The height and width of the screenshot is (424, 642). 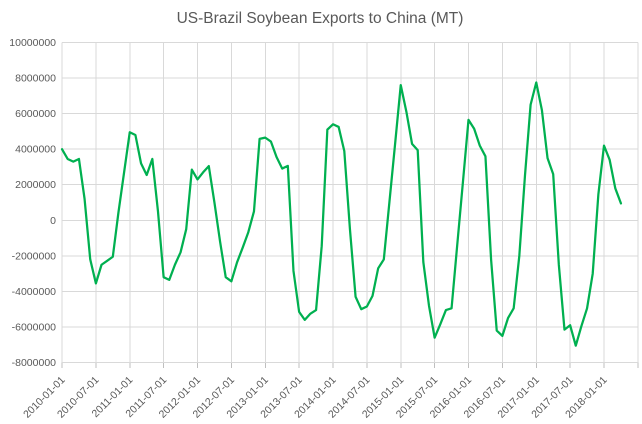 What do you see at coordinates (35, 79) in the screenshot?
I see `y-tick-label: 8000000` at bounding box center [35, 79].